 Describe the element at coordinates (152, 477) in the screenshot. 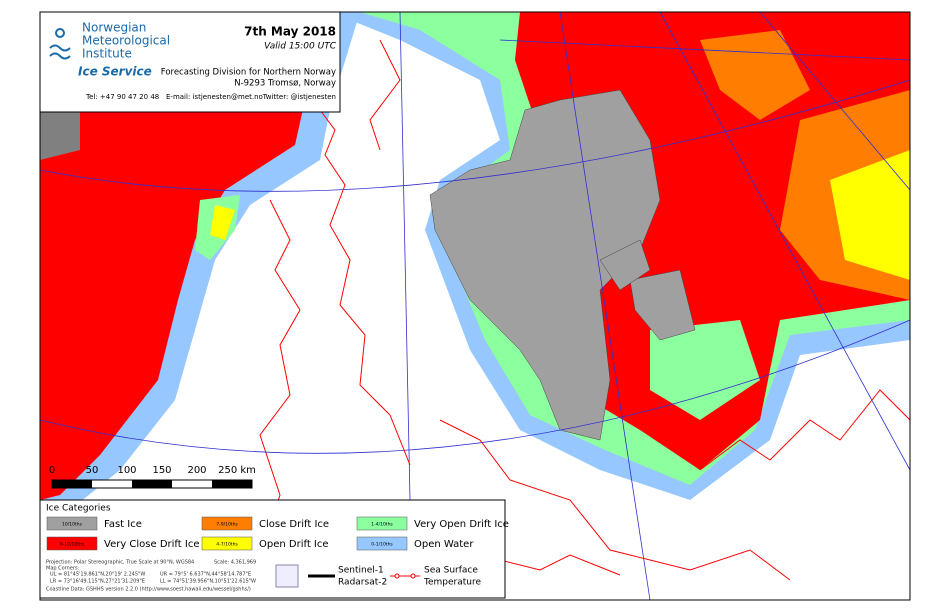

I see `scale-bar: 0 50 100 150 200 250 km` at that location.